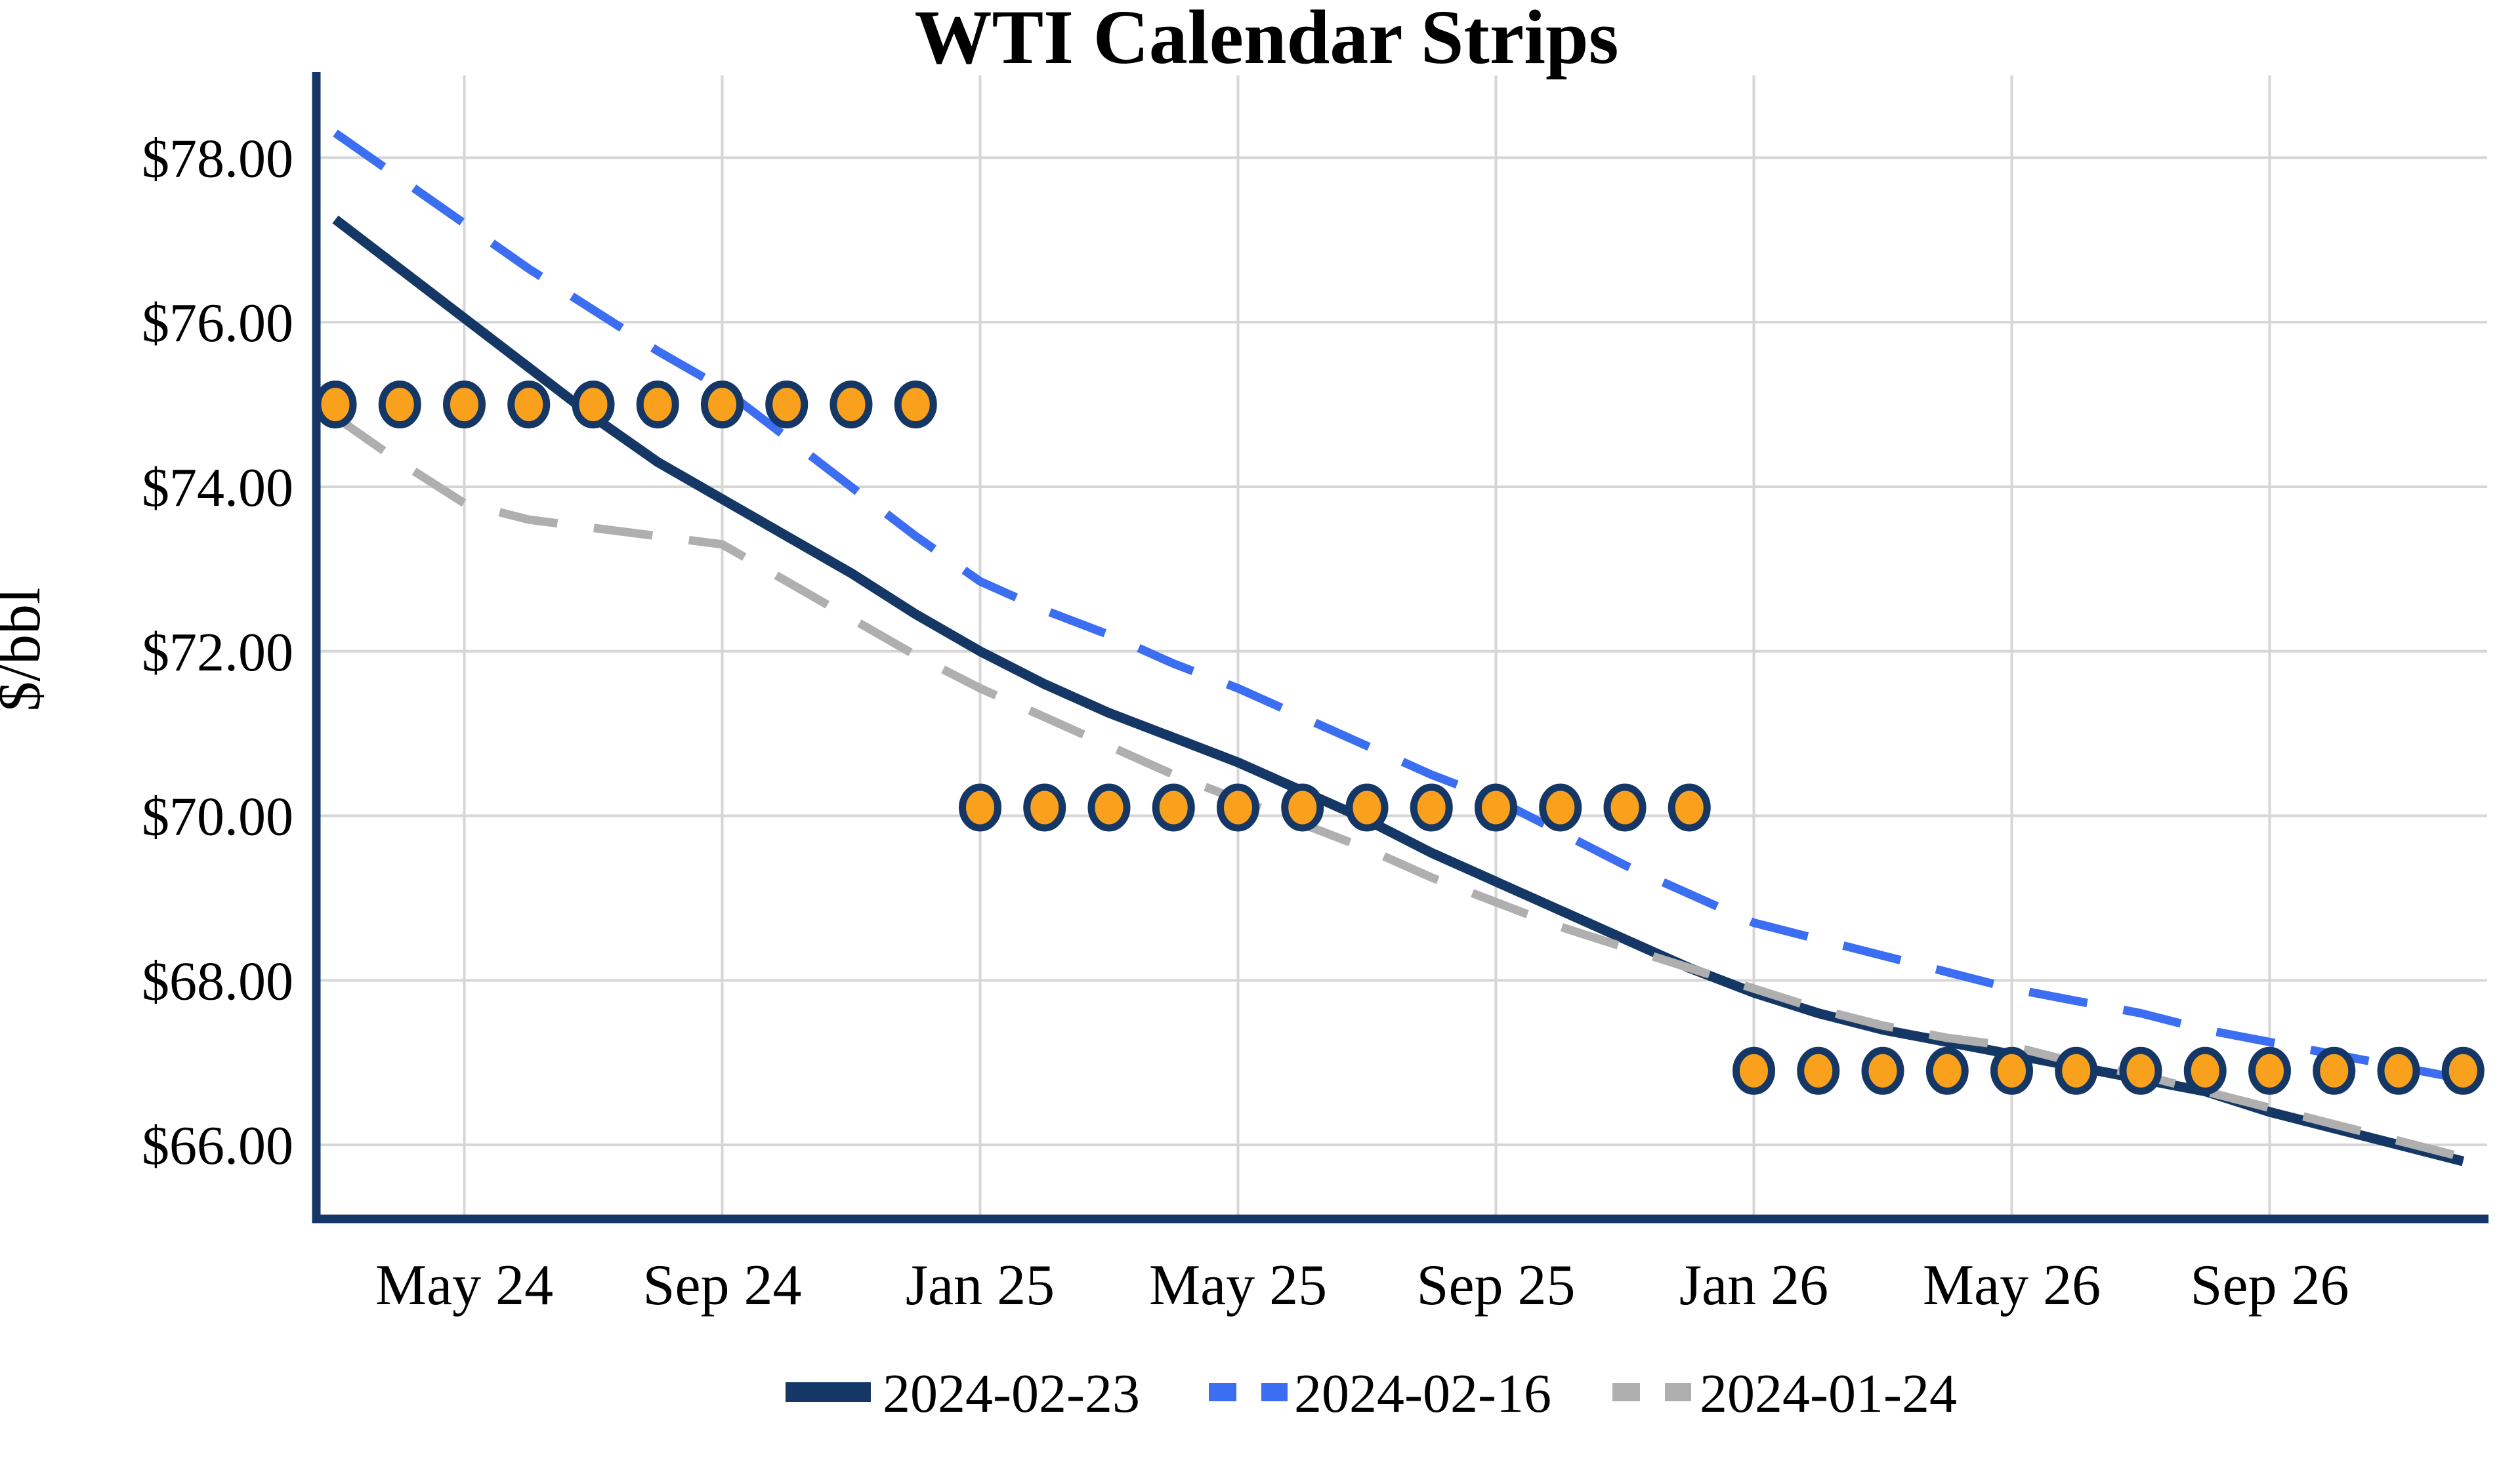 The width and height of the screenshot is (2520, 1480). Describe the element at coordinates (1753, 1285) in the screenshot. I see `x-tick-label: Jan 26` at that location.